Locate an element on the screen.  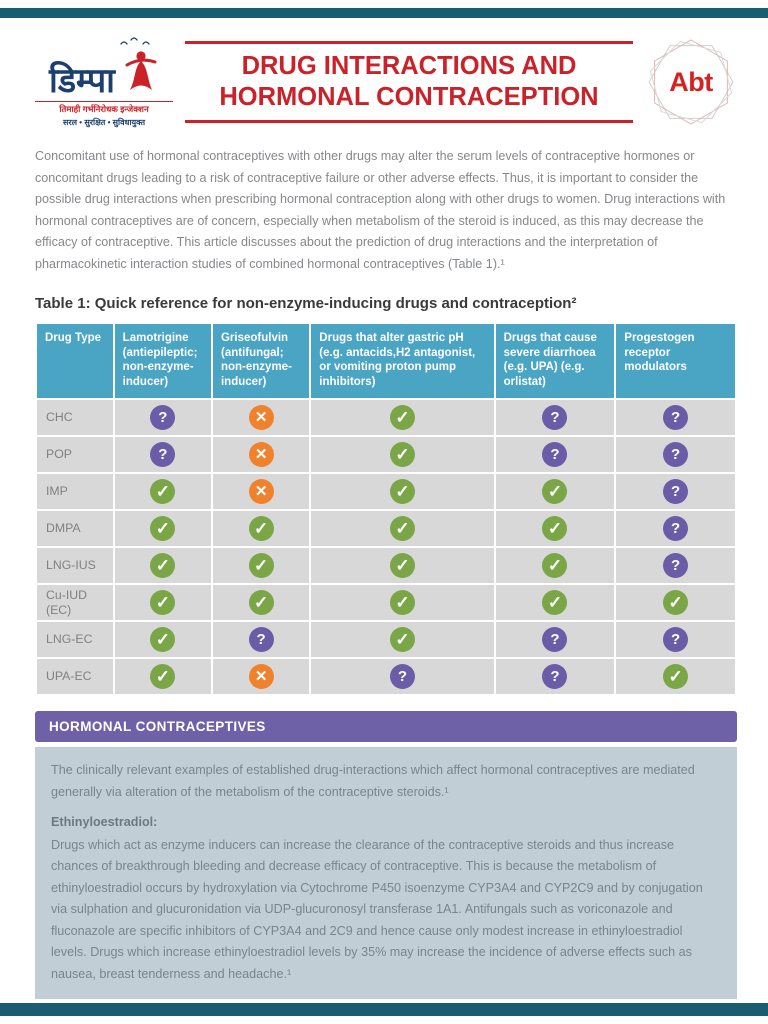
table-row: DMPA ✓ ✓ ✓ ✓? is located at coordinates (386, 528).